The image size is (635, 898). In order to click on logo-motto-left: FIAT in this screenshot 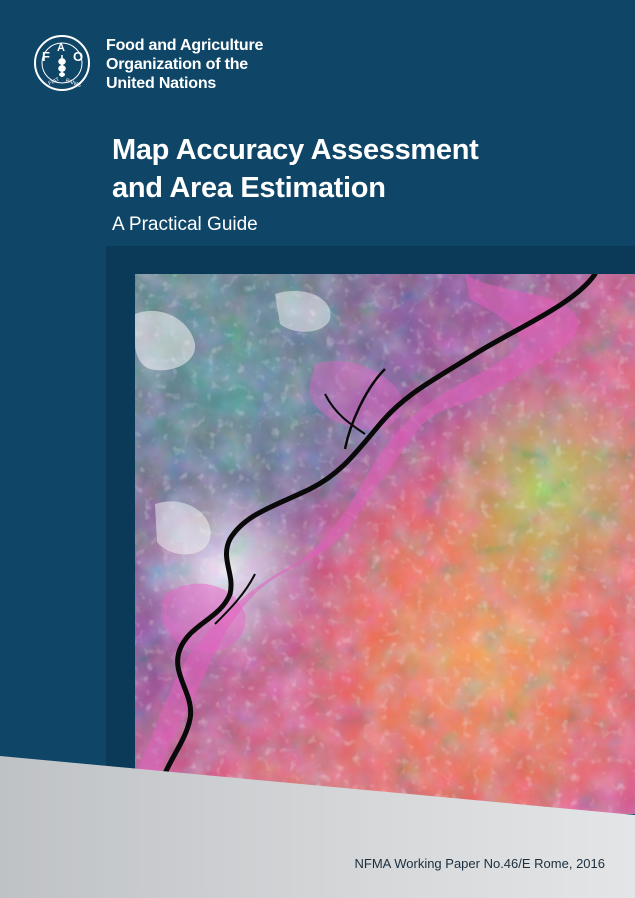, I will do `click(55, 82)`.